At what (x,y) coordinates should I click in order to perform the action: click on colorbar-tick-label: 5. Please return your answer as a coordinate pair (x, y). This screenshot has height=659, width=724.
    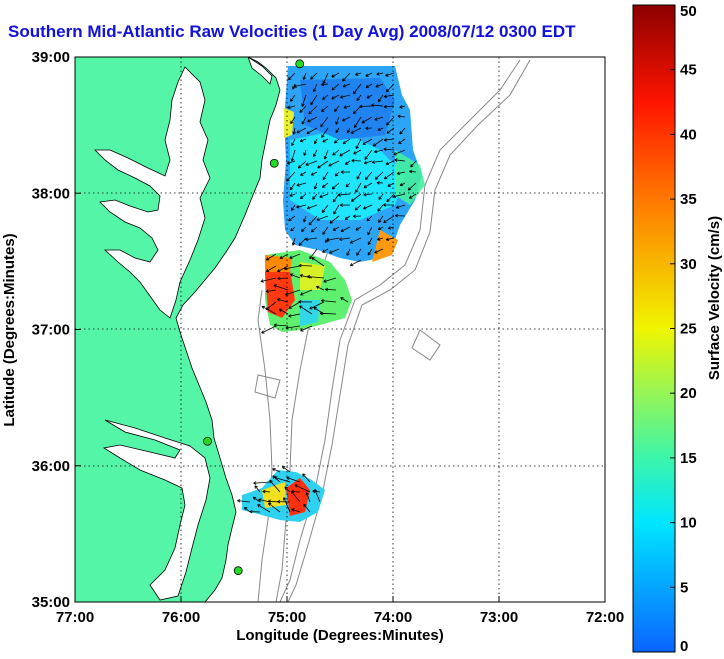
    Looking at the image, I should click on (684, 587).